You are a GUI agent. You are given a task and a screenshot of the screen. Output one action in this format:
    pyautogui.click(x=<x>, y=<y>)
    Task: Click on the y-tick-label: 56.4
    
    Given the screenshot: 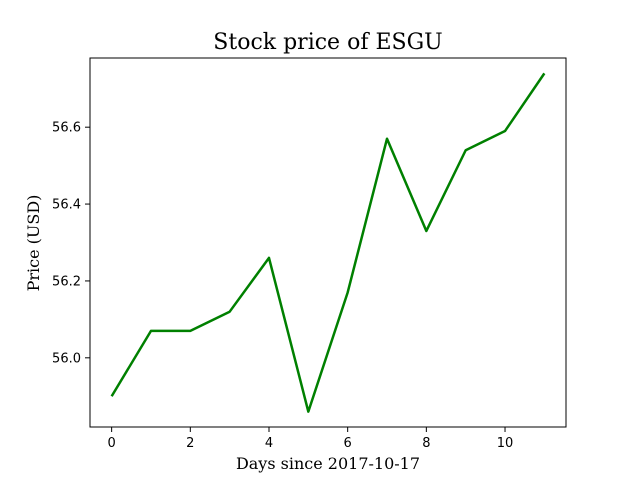 What is the action you would take?
    pyautogui.click(x=66, y=205)
    